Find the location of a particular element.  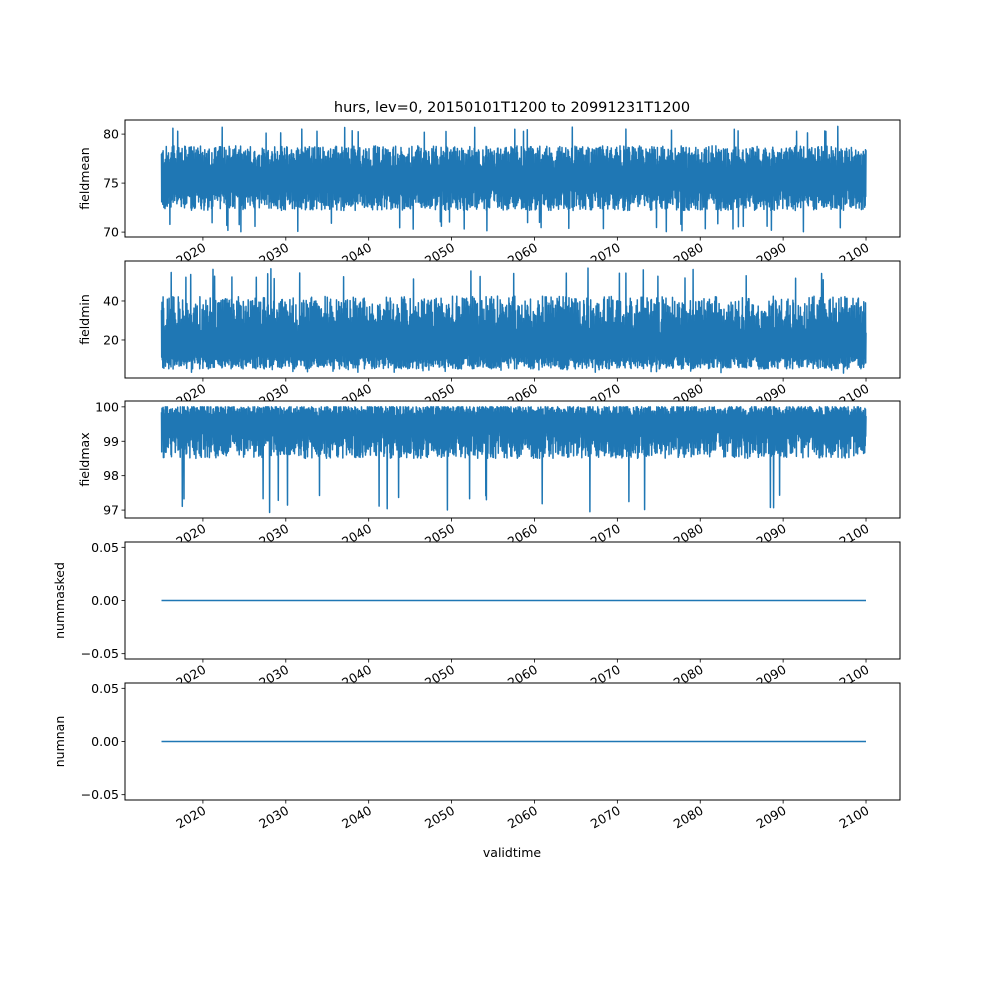

x-tick-label: 2070 is located at coordinates (605, 817).